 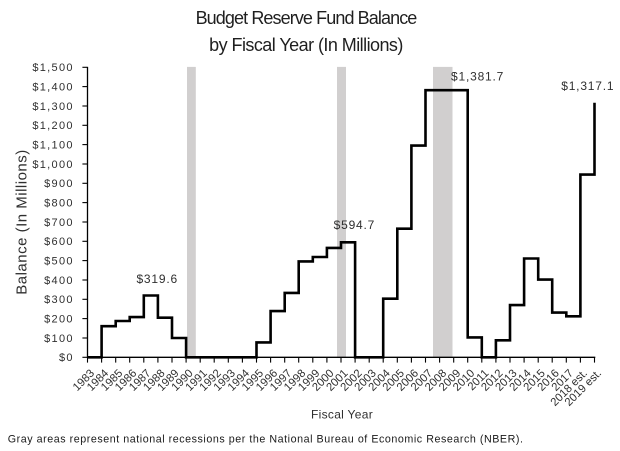 What do you see at coordinates (52, 146) in the screenshot?
I see `svg-text: $1,100` at bounding box center [52, 146].